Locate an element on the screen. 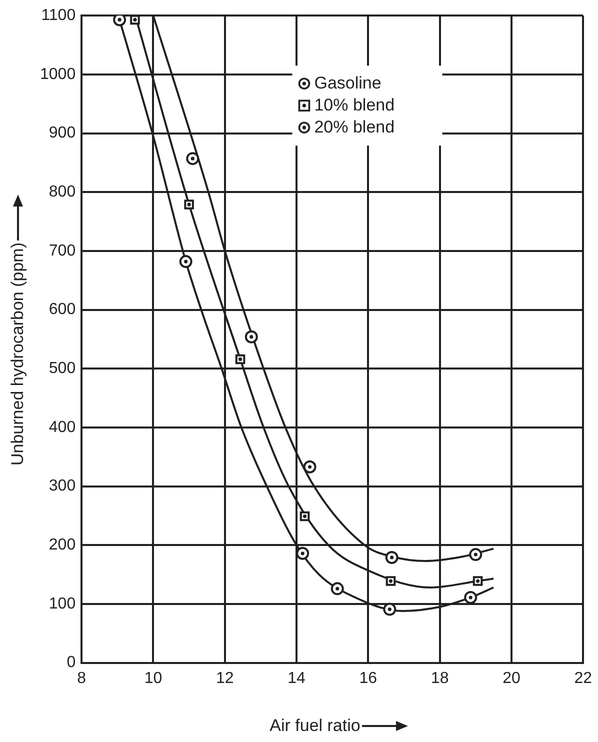  x-tick-label: 20 is located at coordinates (511, 678).